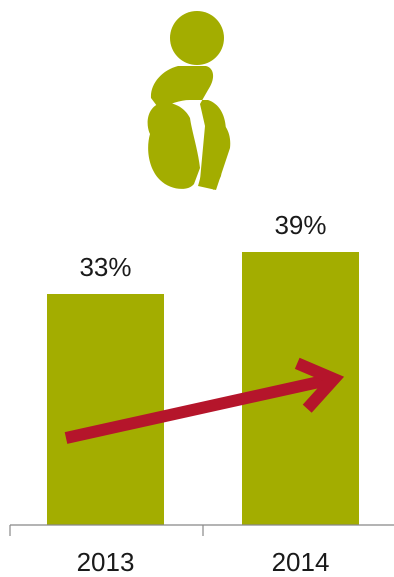 This screenshot has width=394, height=577. I want to click on bar-2013, so click(105, 409).